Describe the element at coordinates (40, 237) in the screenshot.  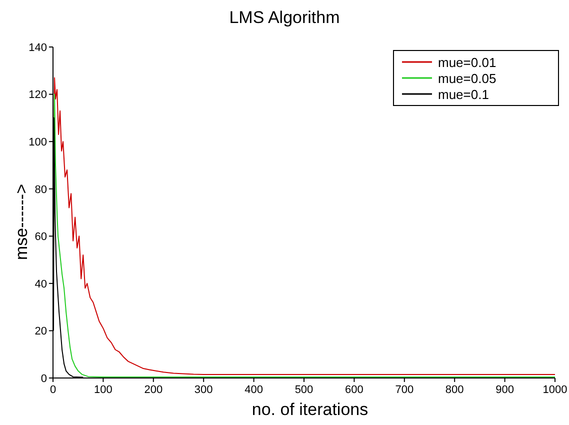
I see `y-tick-label: 60` at that location.